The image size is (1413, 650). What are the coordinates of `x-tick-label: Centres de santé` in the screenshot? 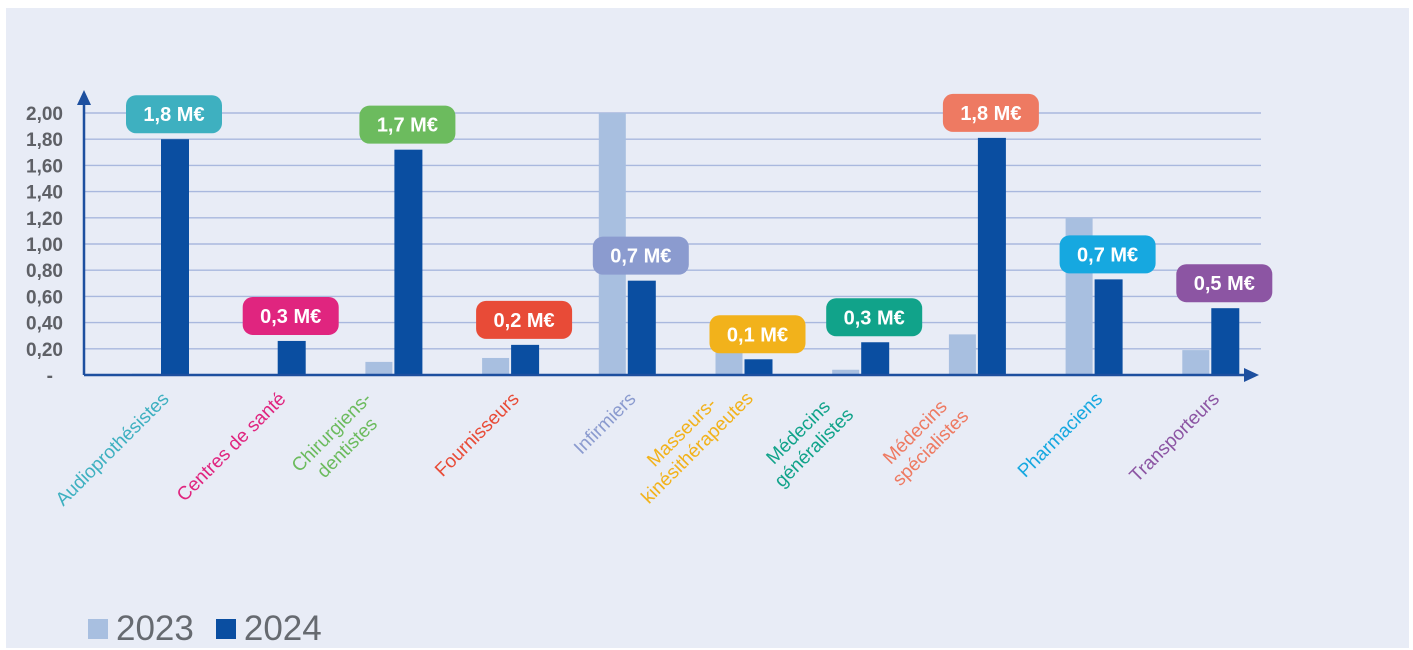 It's located at (231, 447).